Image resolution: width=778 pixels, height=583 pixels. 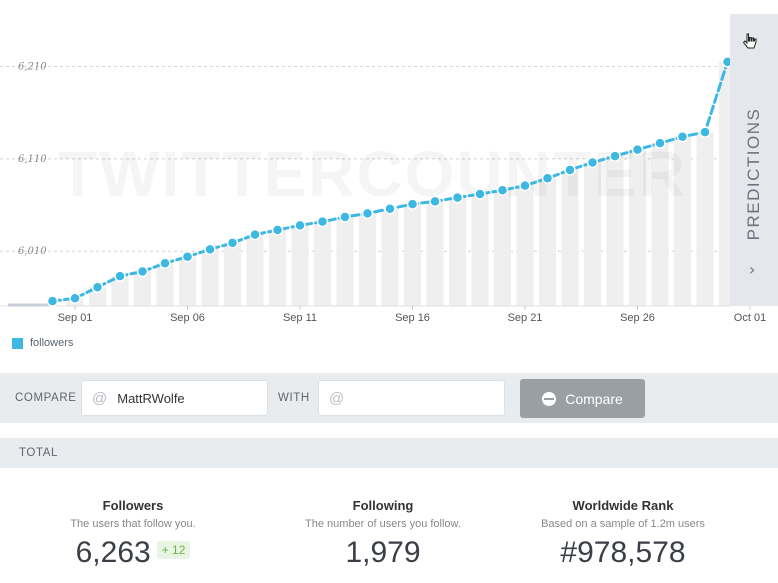 I want to click on x-tick-label: Sep 16, so click(x=412, y=318).